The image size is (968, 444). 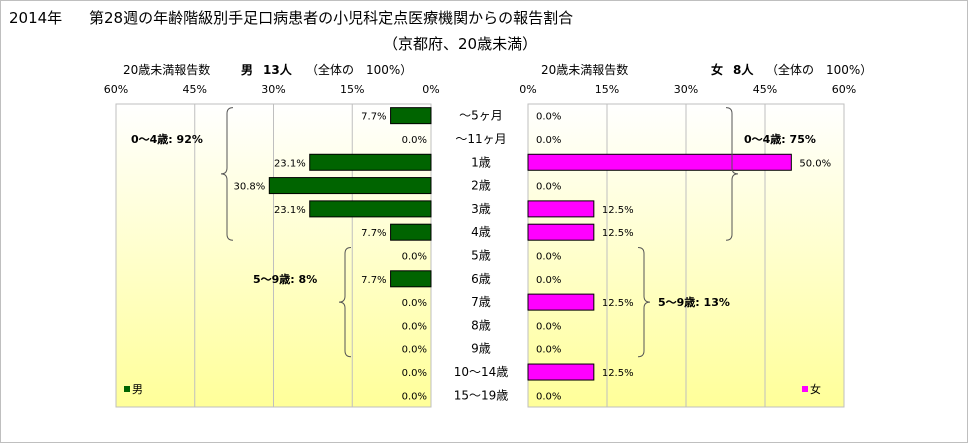 I want to click on chart-subtitle: （京都府、20歳未満）, so click(x=460, y=44).